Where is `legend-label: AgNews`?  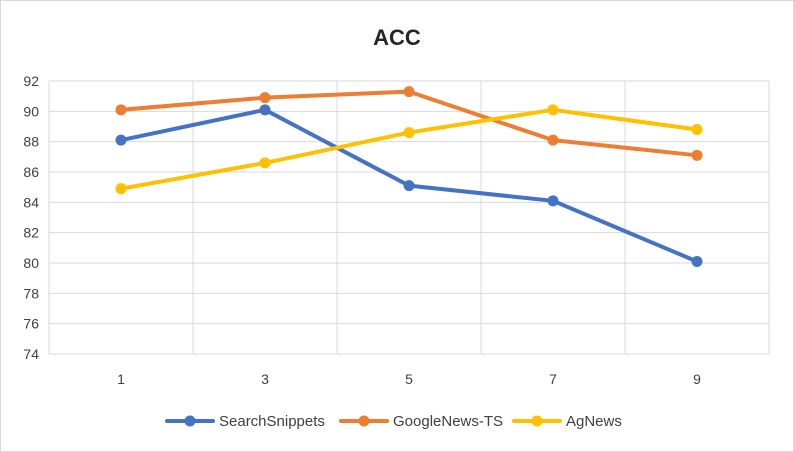 legend-label: AgNews is located at coordinates (594, 421).